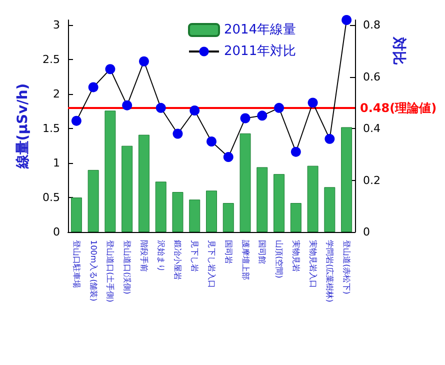 The height and width of the screenshot is (365, 445). Describe the element at coordinates (371, 129) in the screenshot. I see `y2-tick-label: 0.4` at that location.